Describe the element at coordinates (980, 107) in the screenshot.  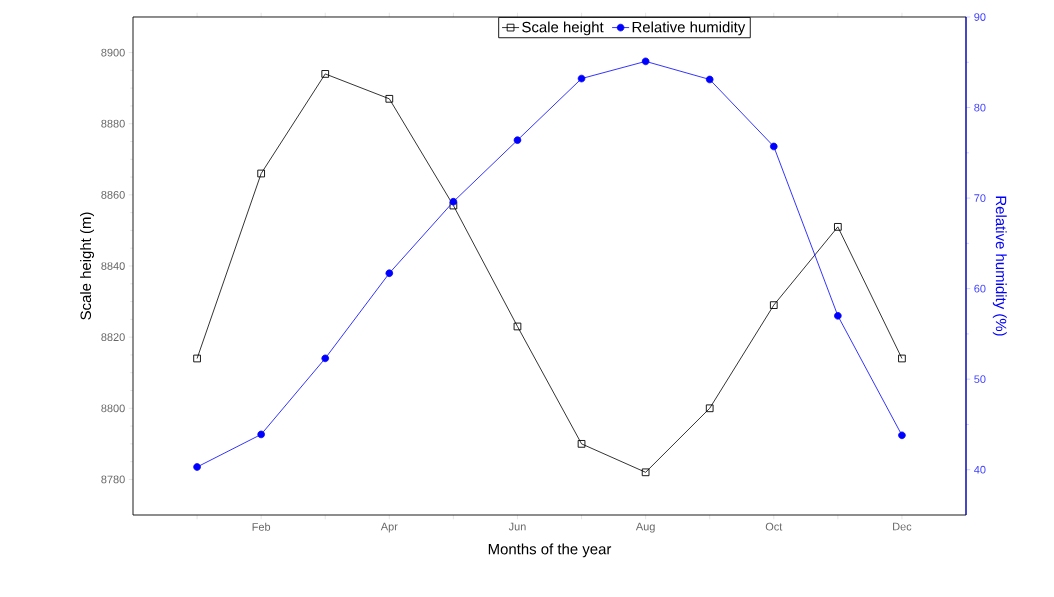
I see `y2-tick-label: 80` at that location.